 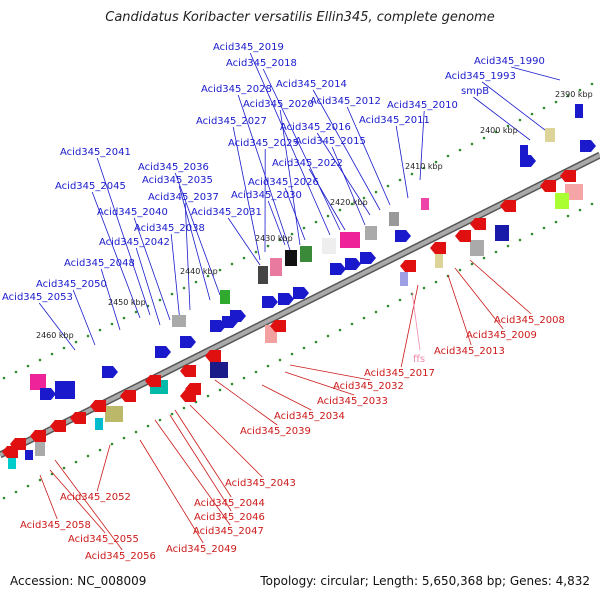 I want to click on plus-gene-label: Acid345_2015, so click(x=330, y=141).